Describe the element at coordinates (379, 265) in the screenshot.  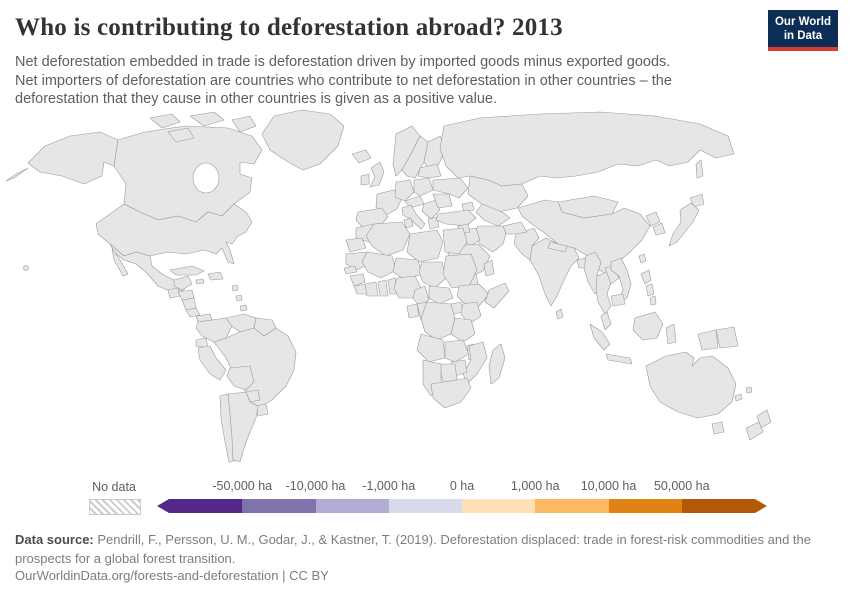
I see `map-country-mali` at that location.